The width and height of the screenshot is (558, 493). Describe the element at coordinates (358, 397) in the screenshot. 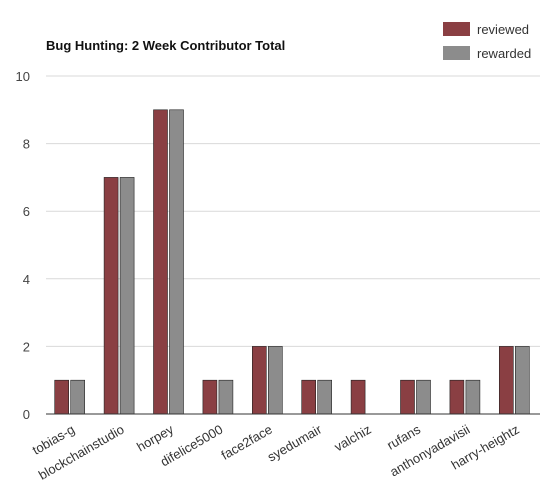

I see `bar-reviewed-valchiz` at that location.